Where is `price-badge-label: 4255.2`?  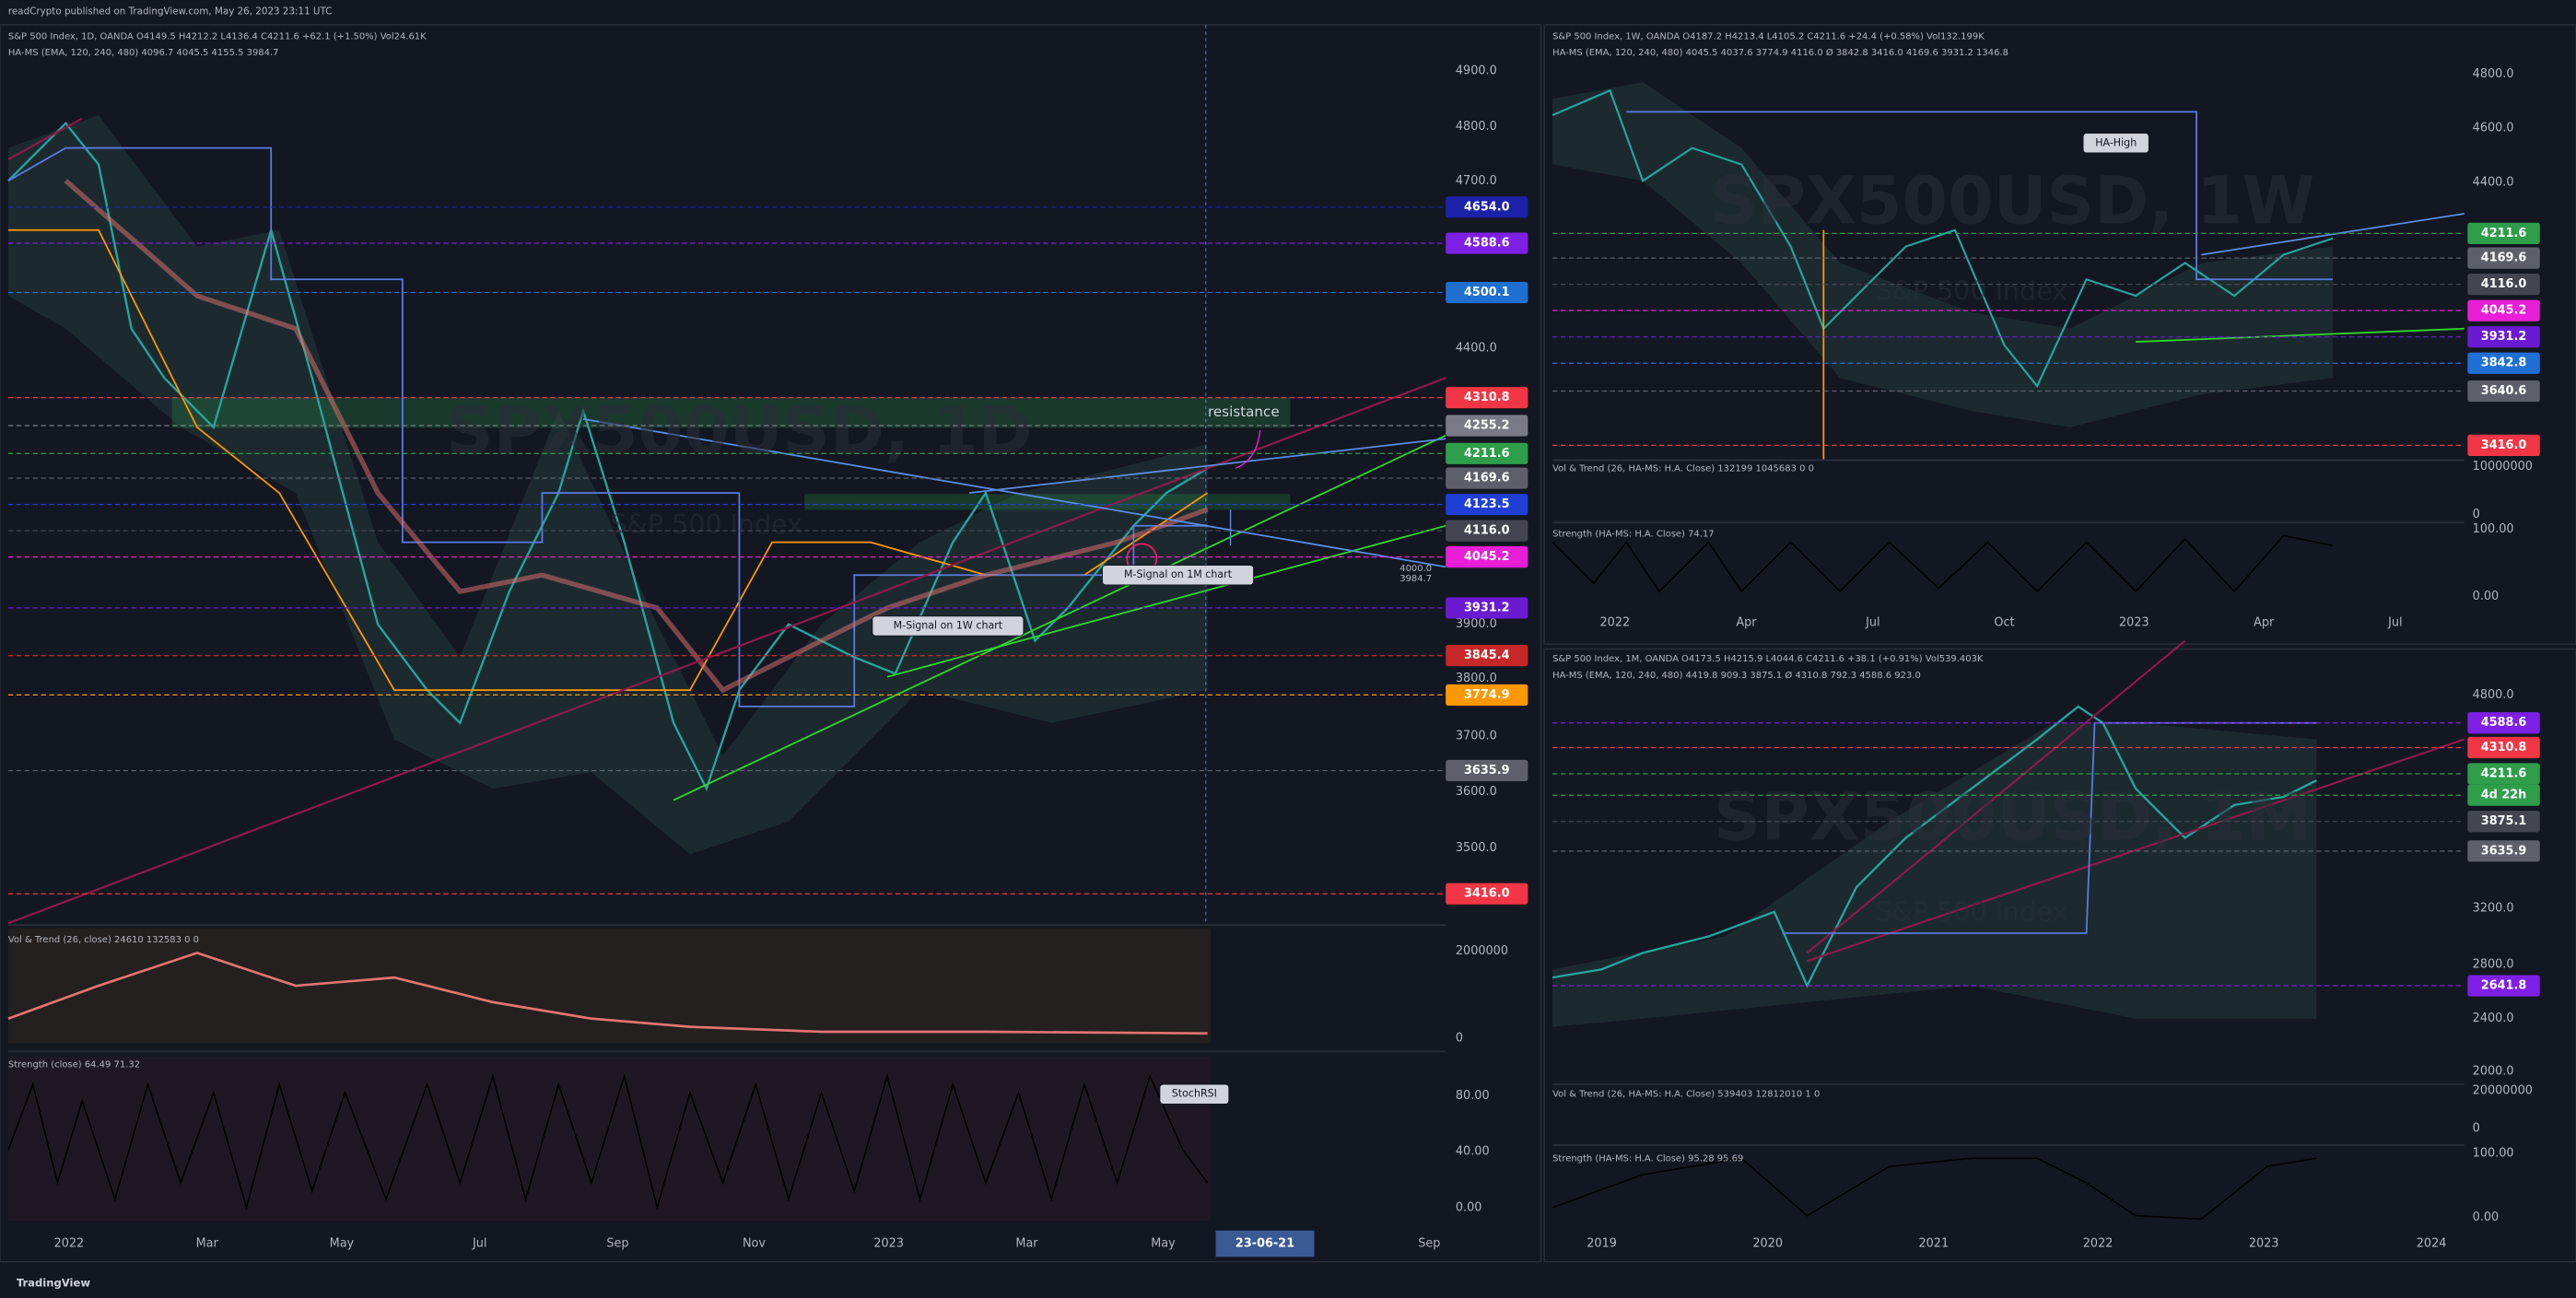 price-badge-label: 4255.2 is located at coordinates (1487, 425).